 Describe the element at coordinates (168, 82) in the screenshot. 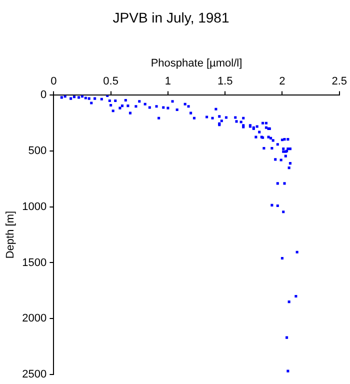

I see `x-tick-label: 1` at that location.